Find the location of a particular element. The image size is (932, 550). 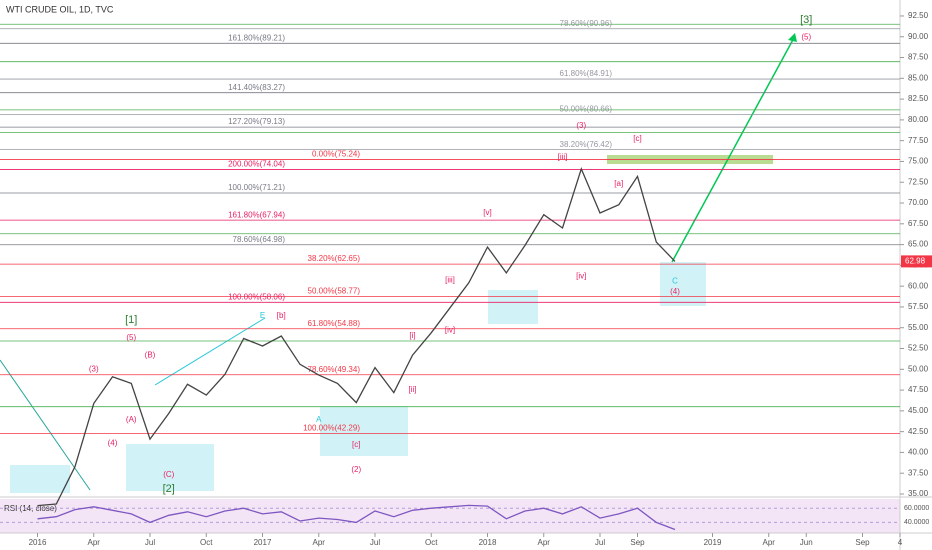

chart-title: WTI CRUDE OIL, 1D, TVC is located at coordinates (60, 9).